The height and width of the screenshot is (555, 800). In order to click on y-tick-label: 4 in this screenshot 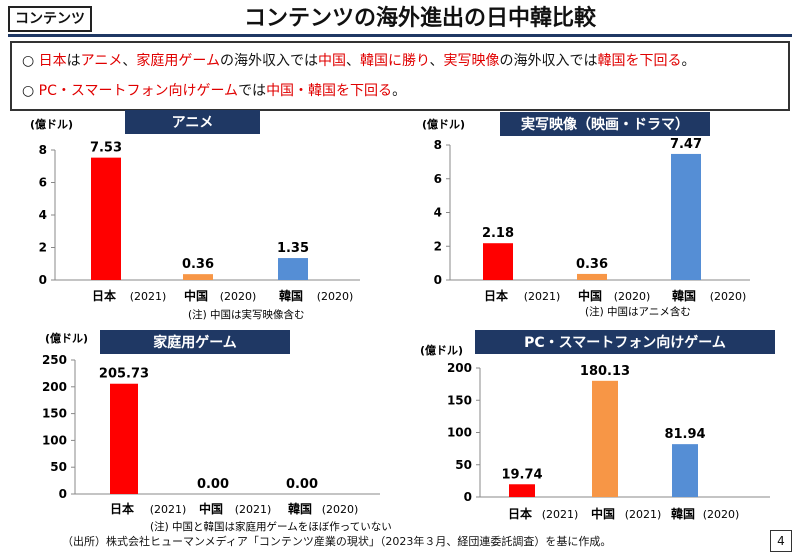, I will do `click(438, 213)`.